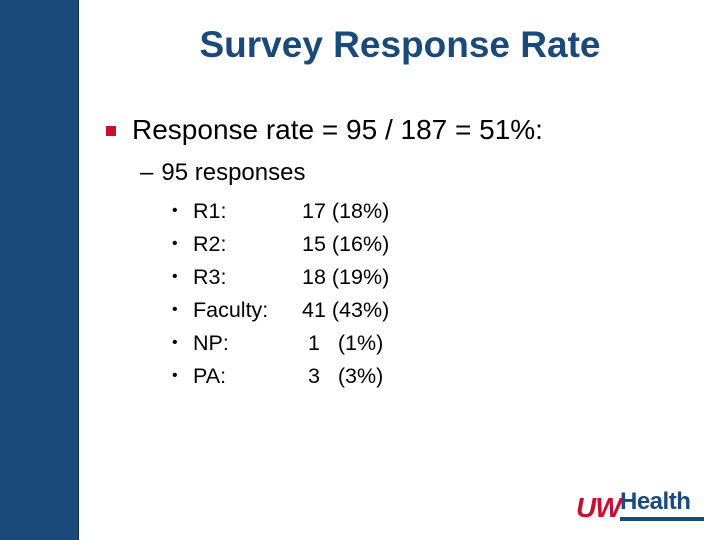 Image resolution: width=720 pixels, height=540 pixels. I want to click on square-bullet-icon, so click(111, 131).